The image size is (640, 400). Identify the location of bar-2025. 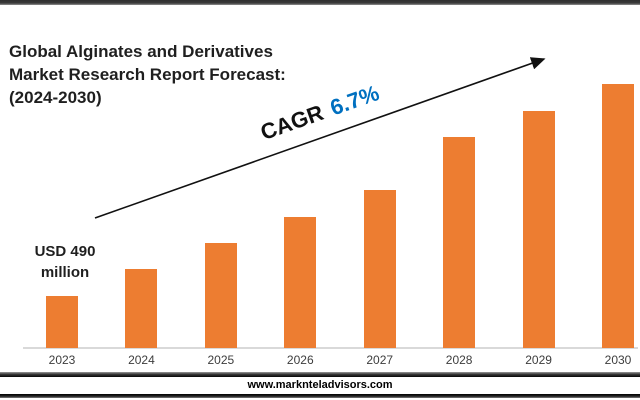
(220, 295).